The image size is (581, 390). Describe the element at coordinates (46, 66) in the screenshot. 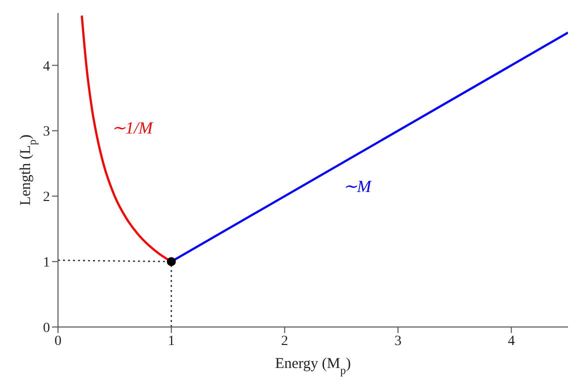

I see `y-tick-label: 4` at that location.